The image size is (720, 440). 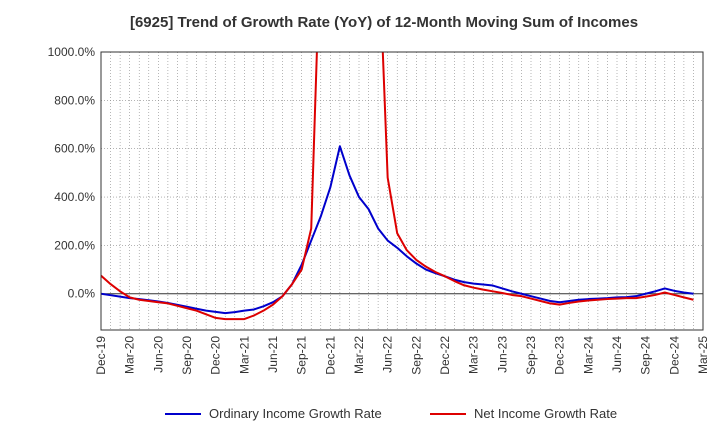 I want to click on x-tick-label: Jun-21, so click(x=273, y=354).